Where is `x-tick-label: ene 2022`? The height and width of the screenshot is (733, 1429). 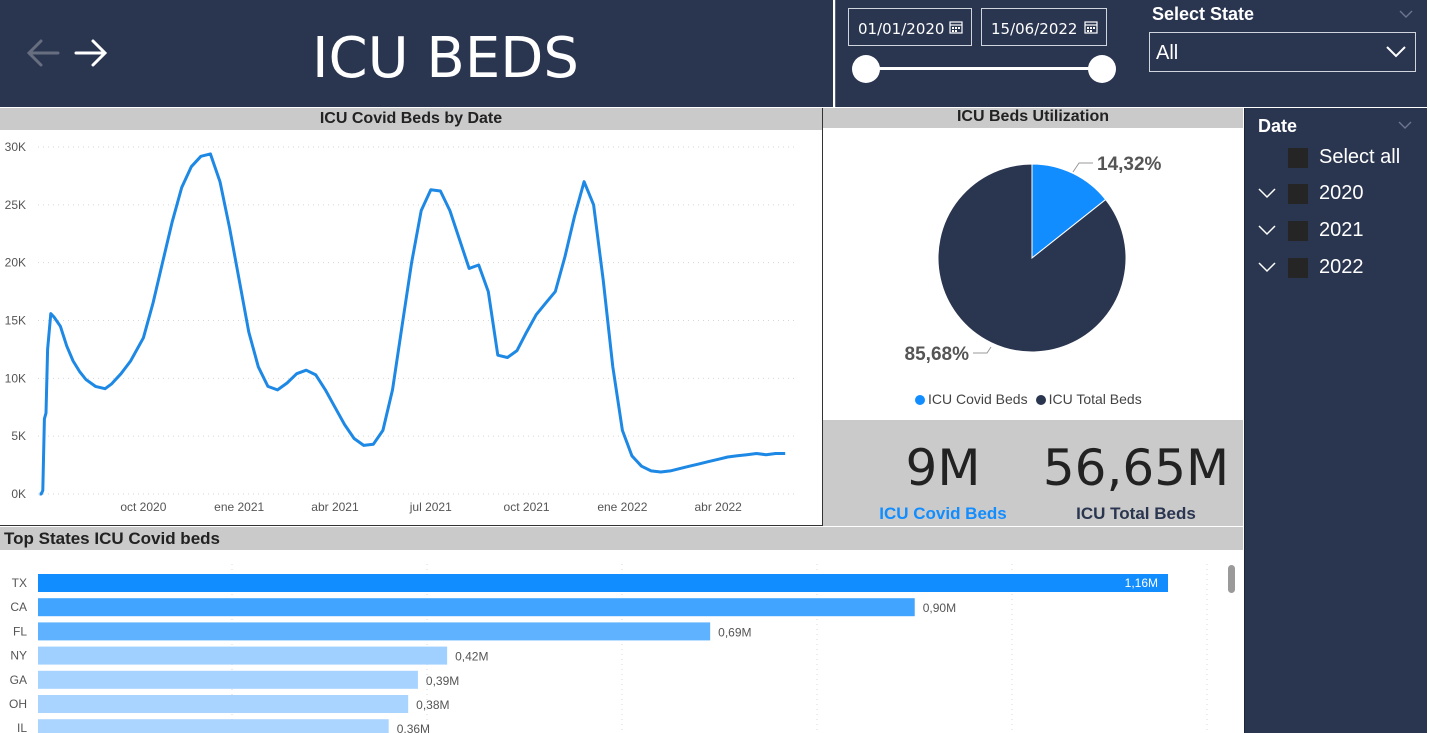
x-tick-label: ene 2022 is located at coordinates (622, 507).